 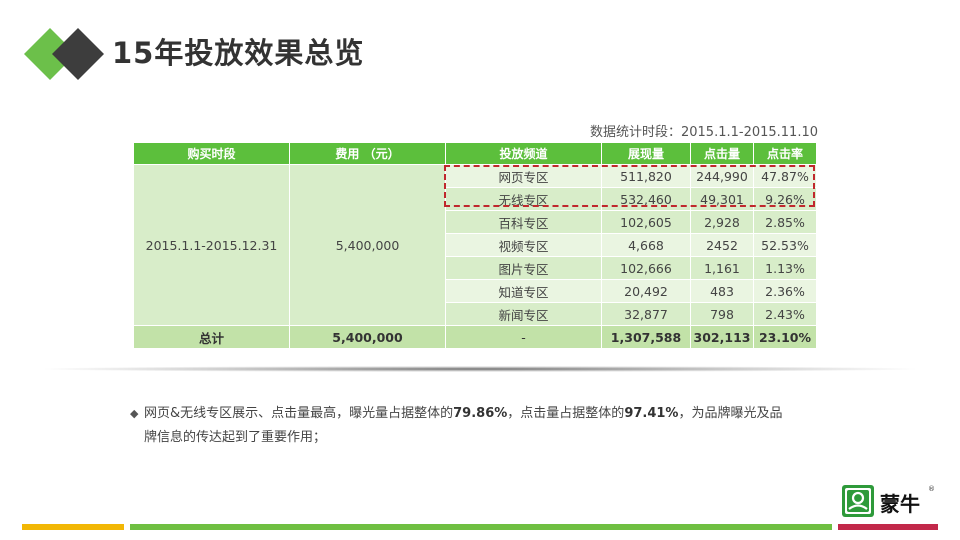 I want to click on footer-bar-yellow, so click(x=73, y=527).